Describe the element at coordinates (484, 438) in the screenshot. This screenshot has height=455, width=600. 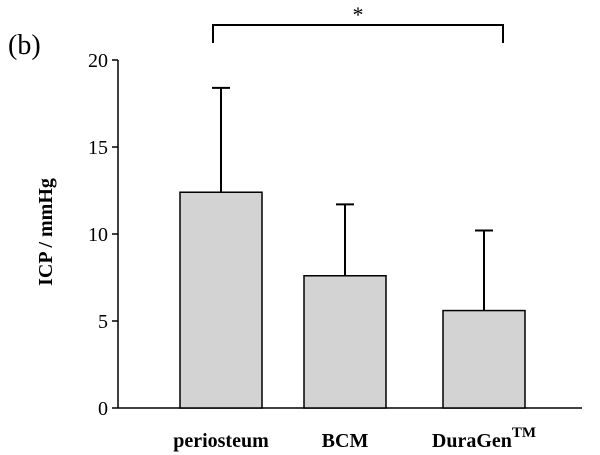
I see `x-tick-label: DuraGenTM` at that location.